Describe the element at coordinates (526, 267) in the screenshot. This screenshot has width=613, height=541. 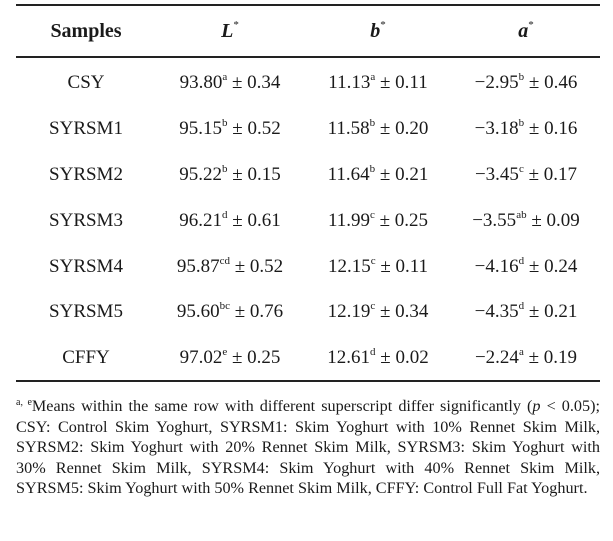
I see `value-cell-a: −4.16d ± 0.24` at that location.